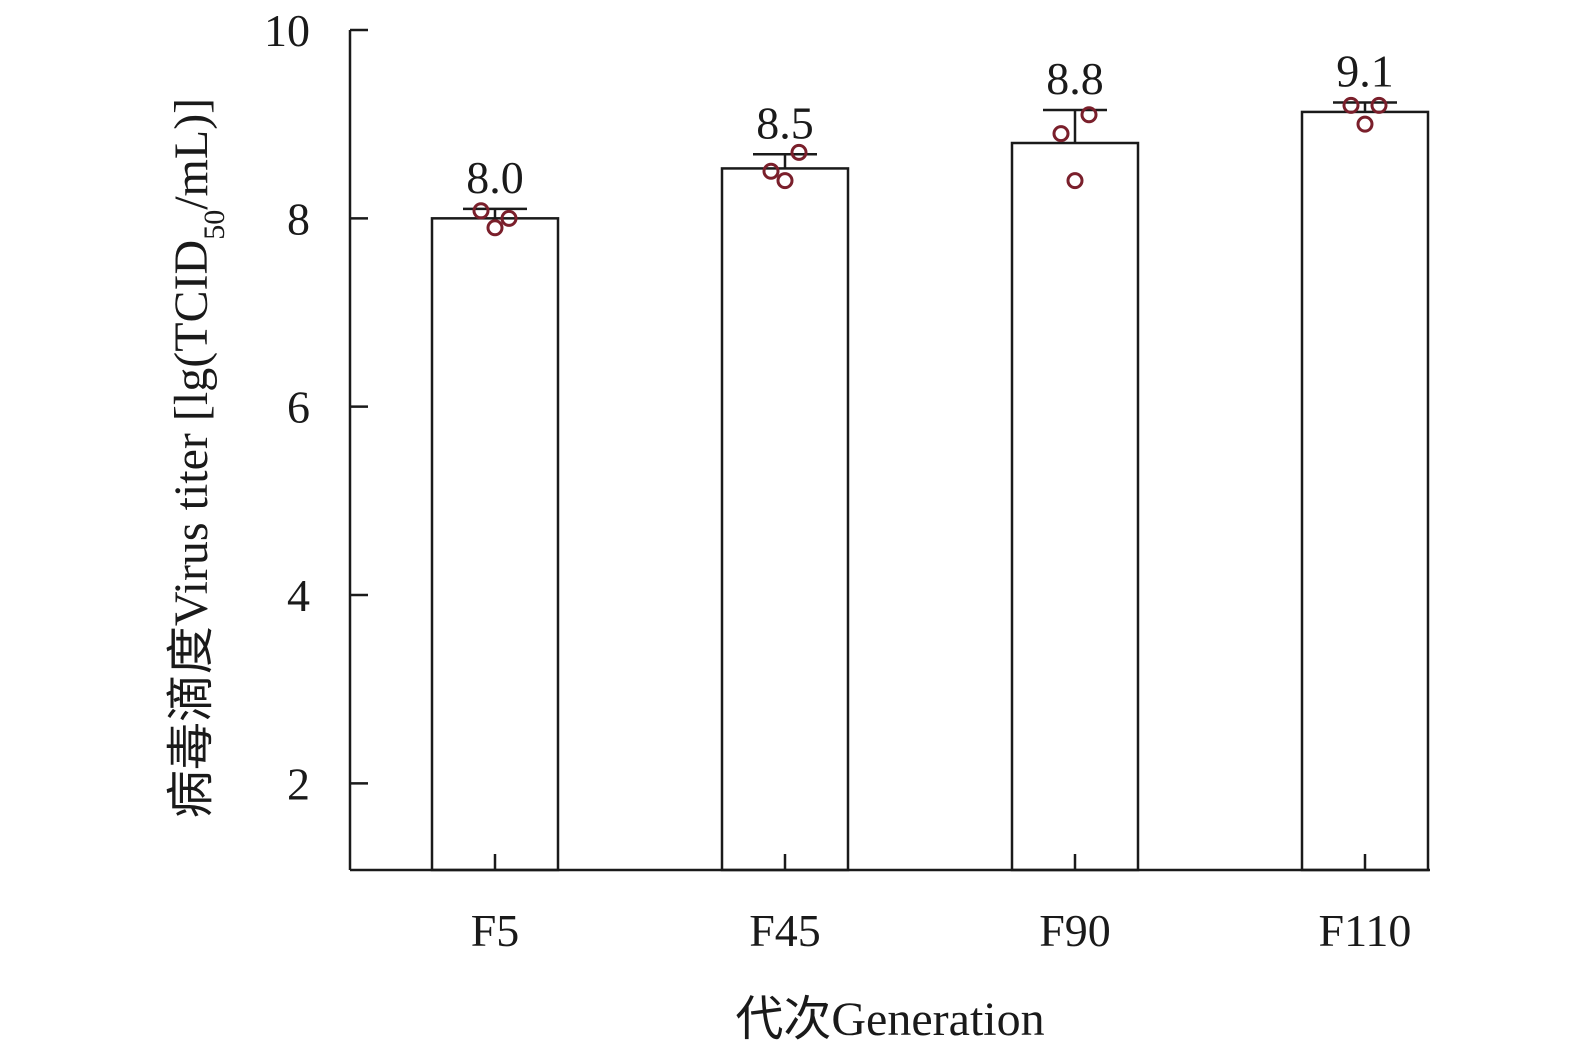 The width and height of the screenshot is (1575, 1057). Describe the element at coordinates (298, 218) in the screenshot. I see `y-tick-label: 8` at that location.